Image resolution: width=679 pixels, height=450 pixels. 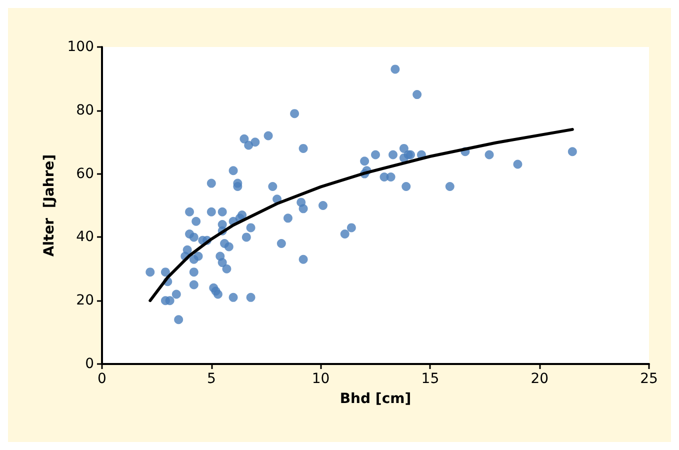 I want to click on x-tick-label: 10, so click(x=321, y=379).